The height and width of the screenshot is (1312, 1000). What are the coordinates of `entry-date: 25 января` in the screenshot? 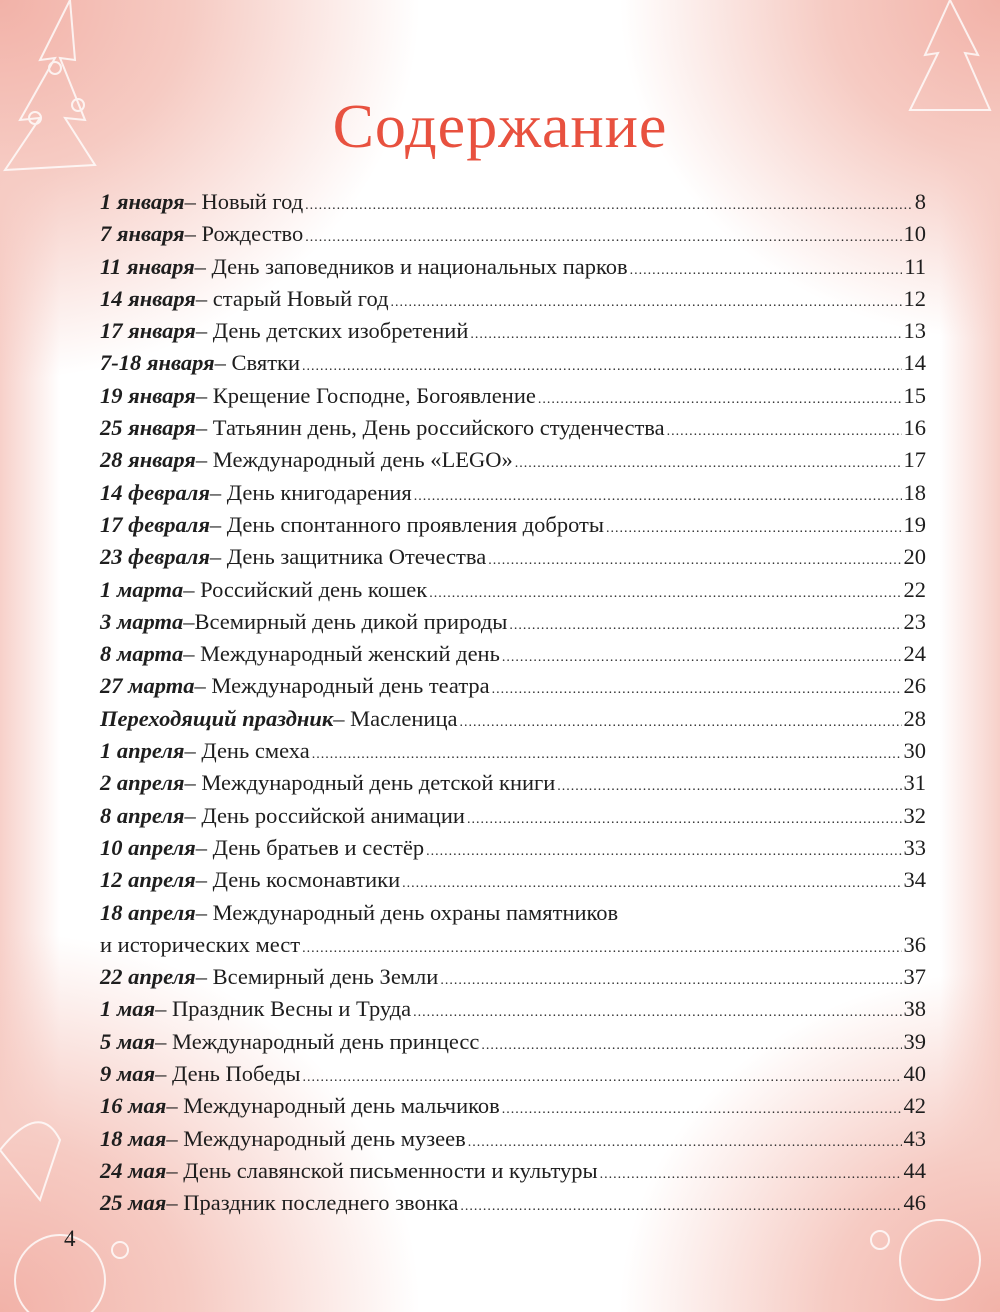 It's located at (148, 428).